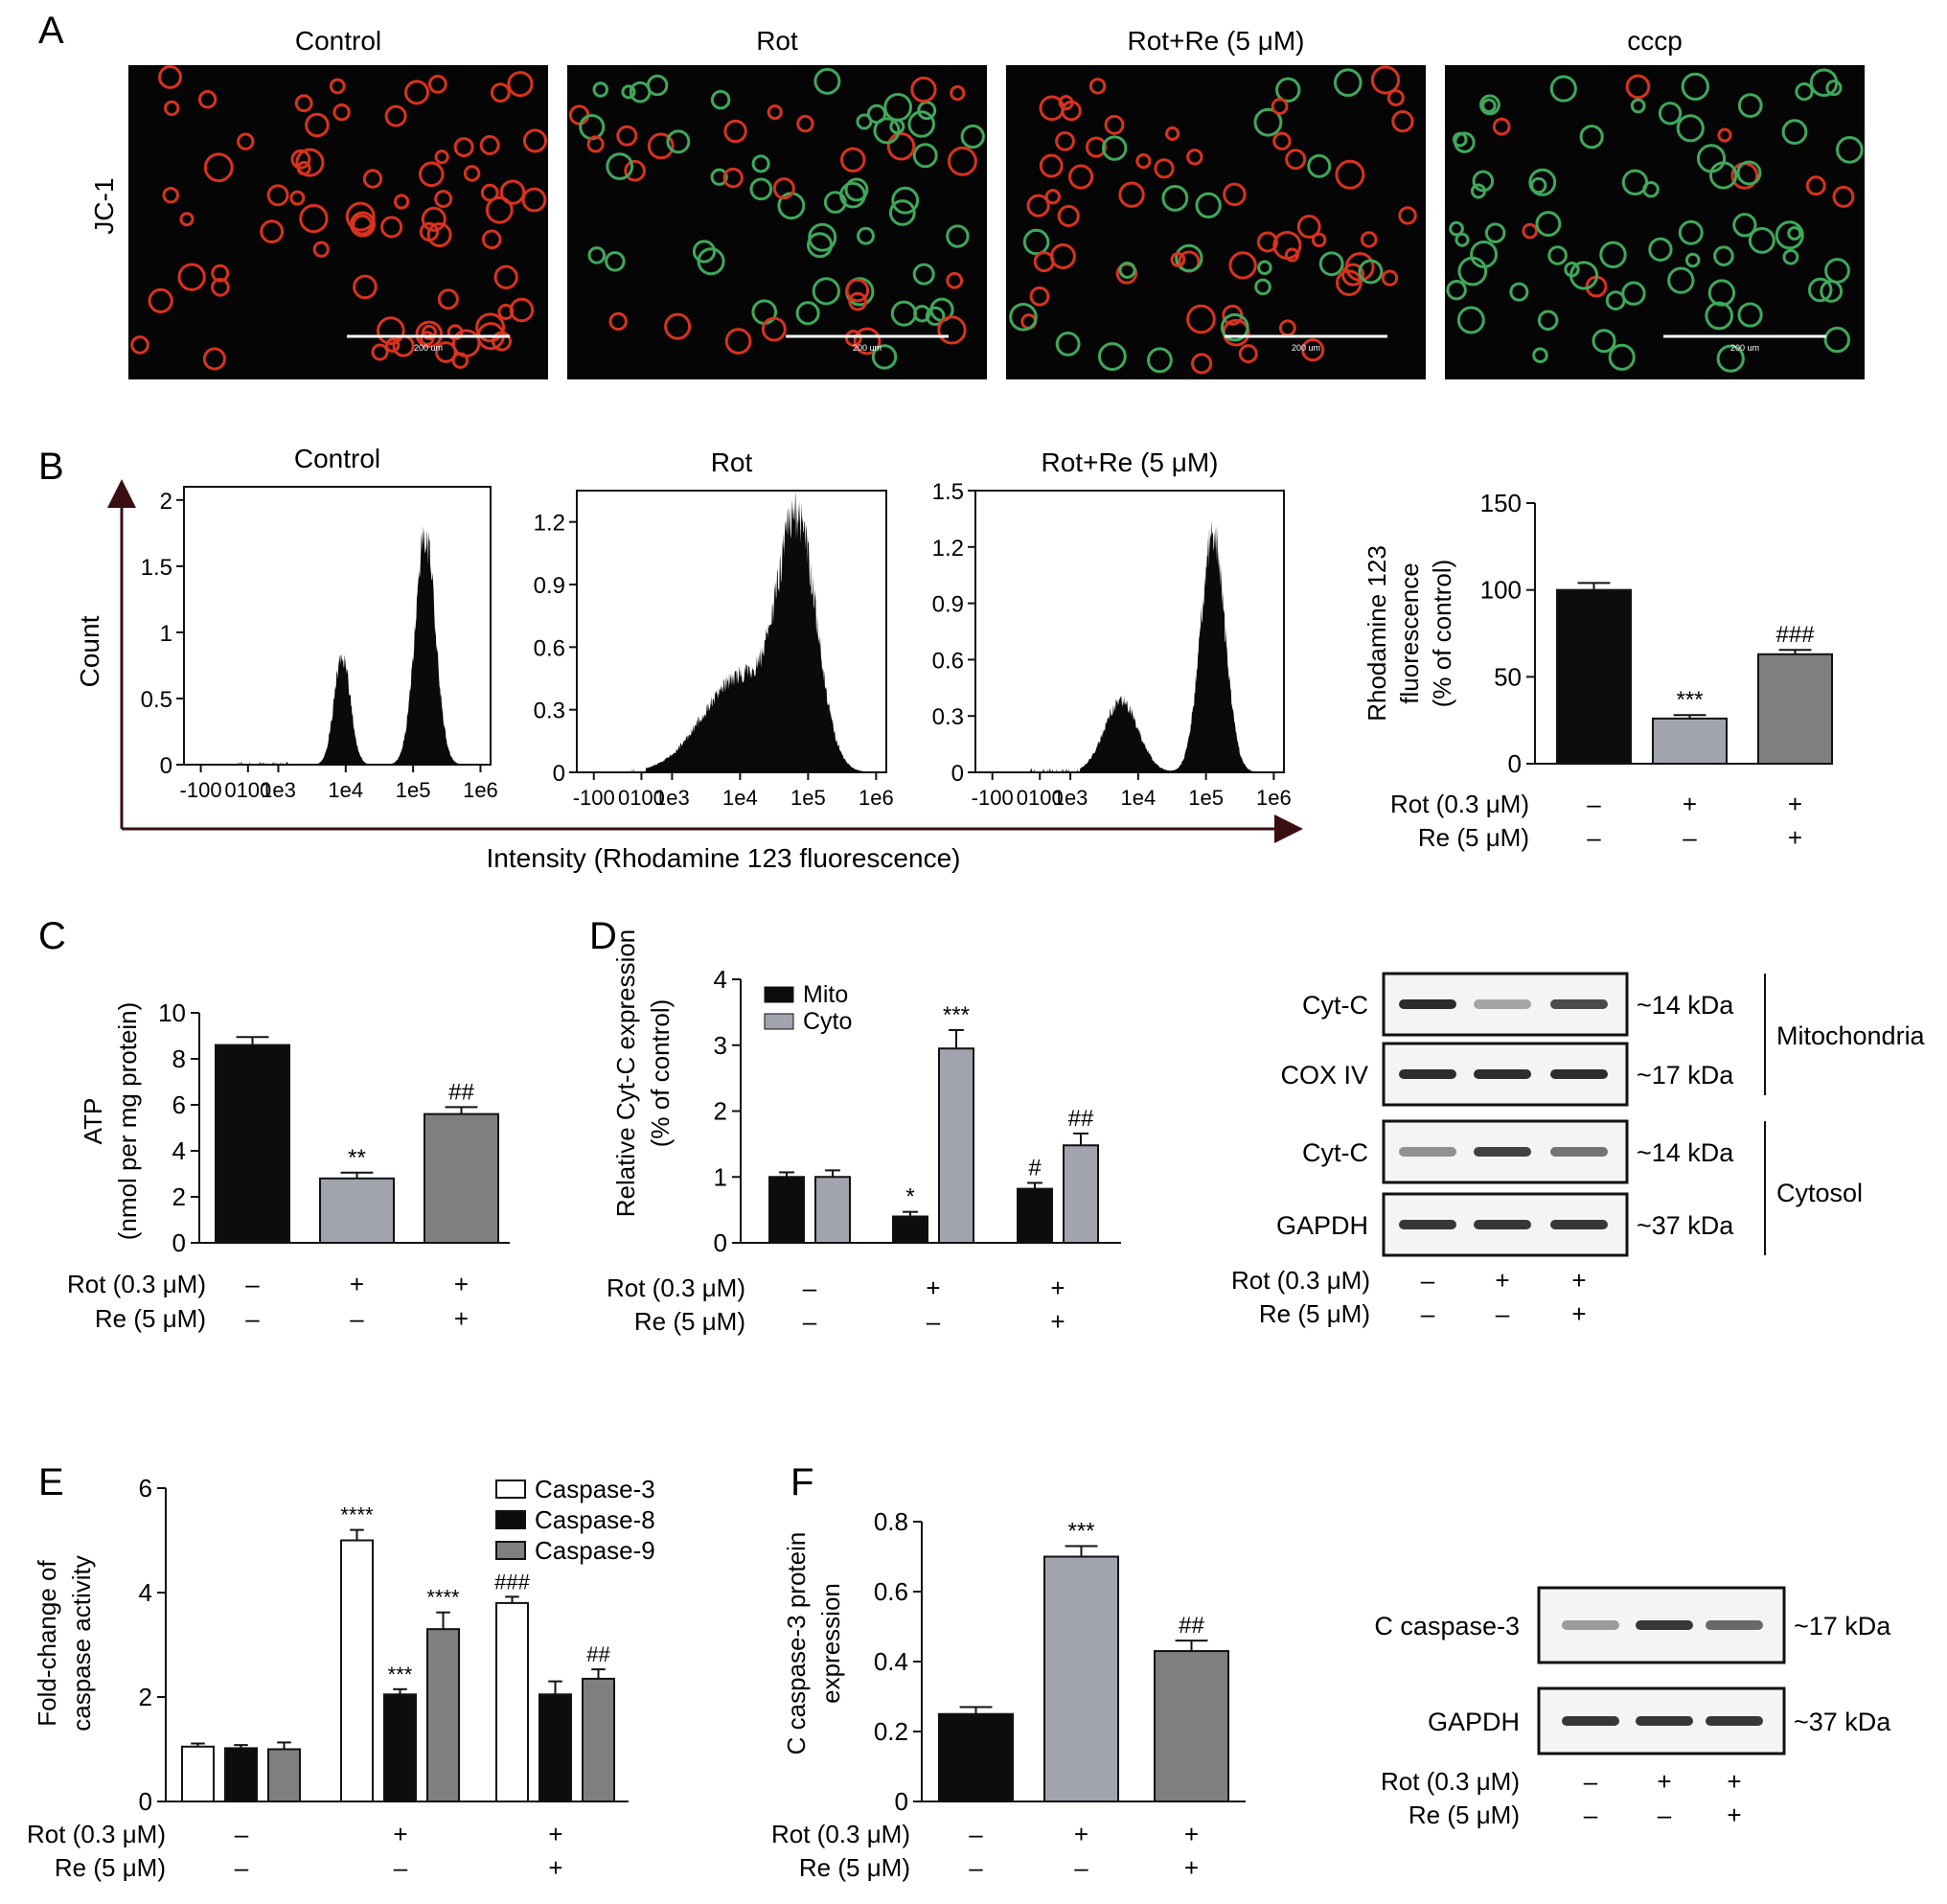 This screenshot has width=1947, height=1904. Describe the element at coordinates (357, 1158) in the screenshot. I see `significance-label: **` at that location.